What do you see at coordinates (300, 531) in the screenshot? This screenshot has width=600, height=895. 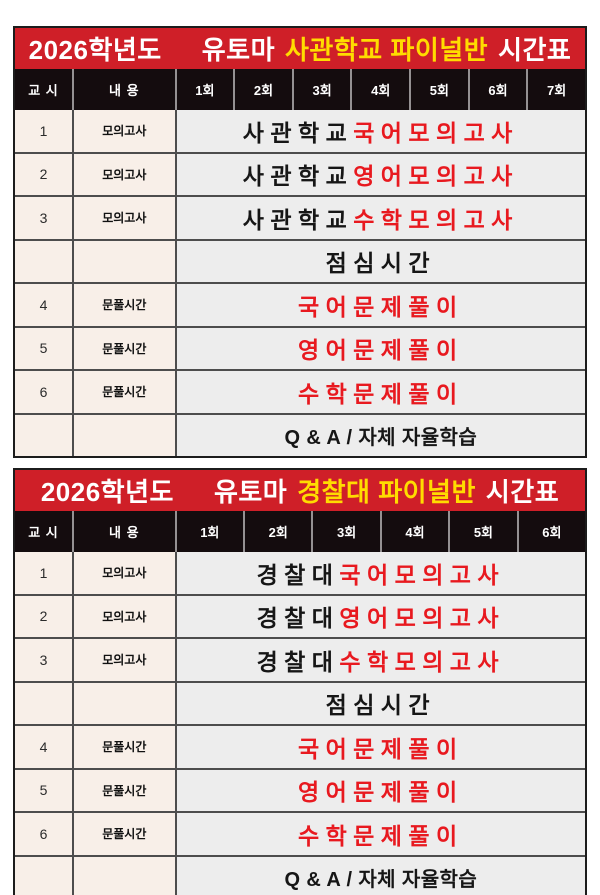 I see `column-header-row: 교 시 내 용 1회 2회 3회 4회 5회 6회` at bounding box center [300, 531].